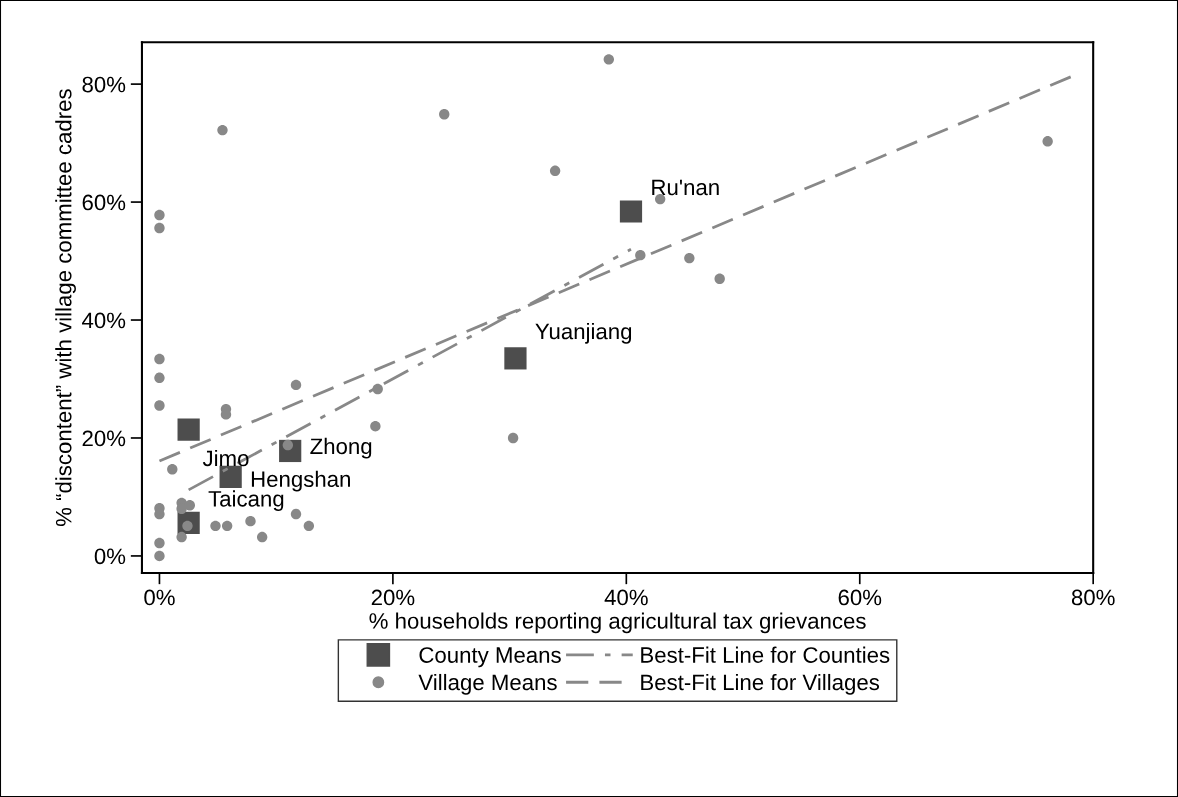 The height and width of the screenshot is (797, 1178). I want to click on y-tick-label: 80%, so click(104, 84).